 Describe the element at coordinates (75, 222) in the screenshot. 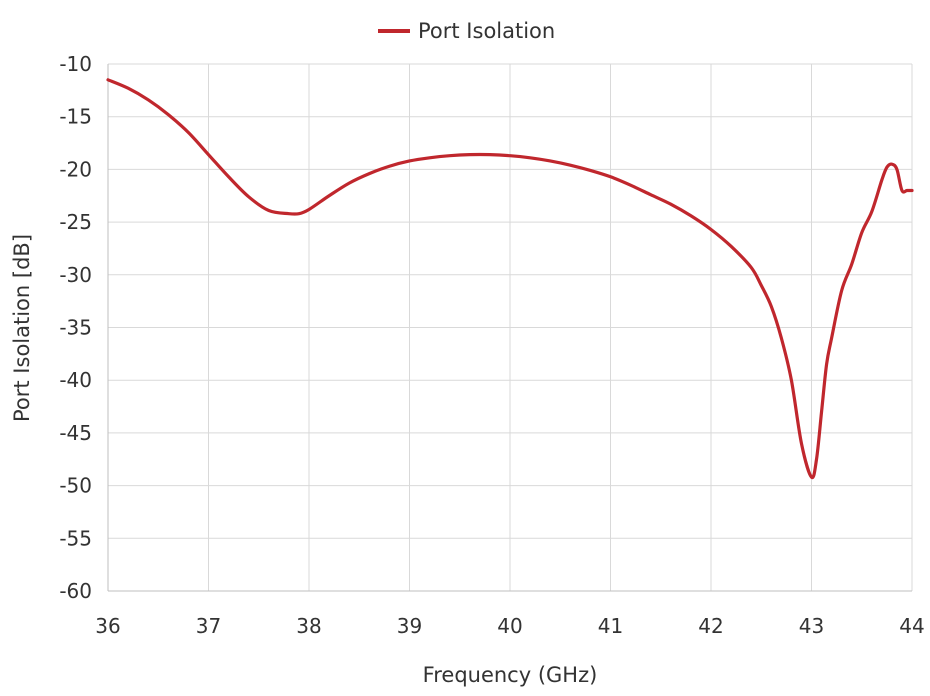

I see `y-tick-label: -25` at that location.